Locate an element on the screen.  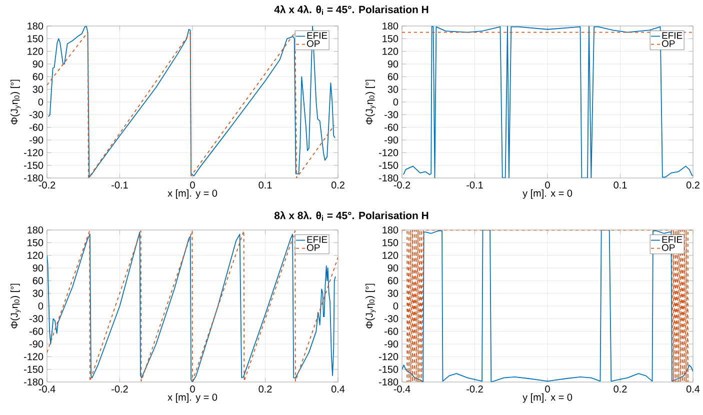
chart-title: 4λ x 4λ. θ$_{i}$ = 45°. Polarisation H is located at coordinates (351, 10).